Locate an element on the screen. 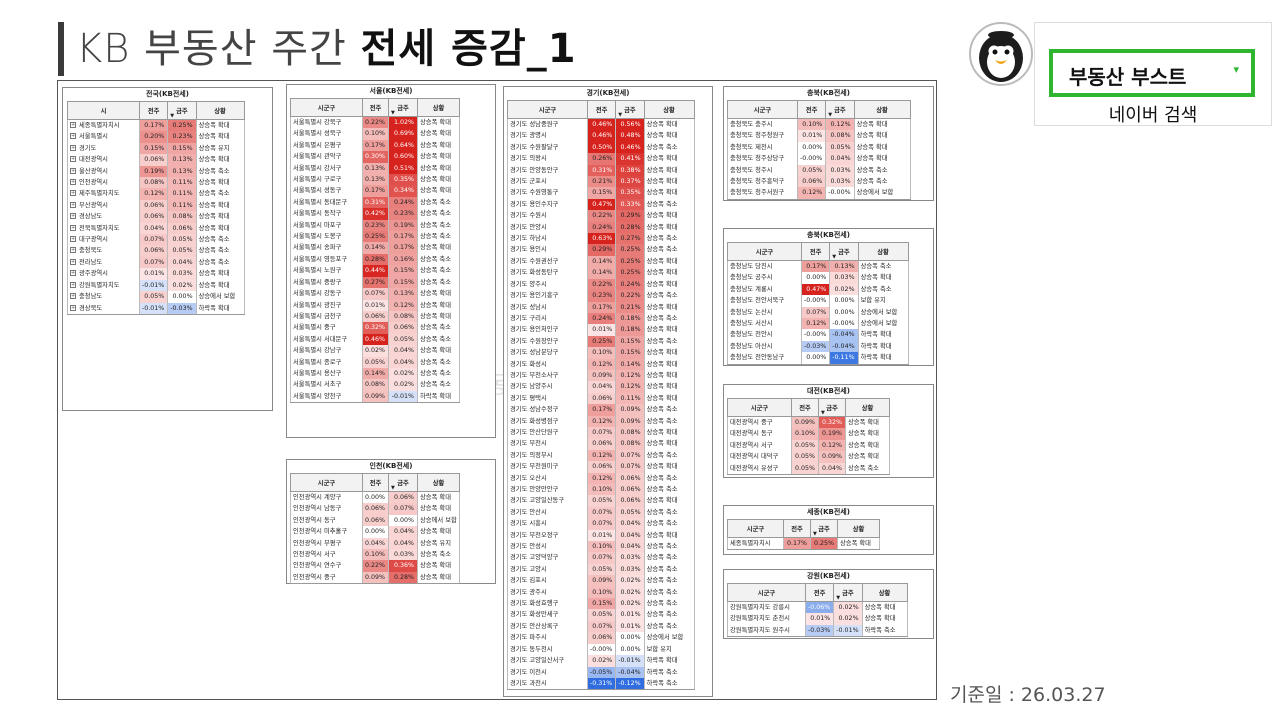 The image size is (1280, 720). region-name: 서울특별시 강북구 is located at coordinates (317, 122).